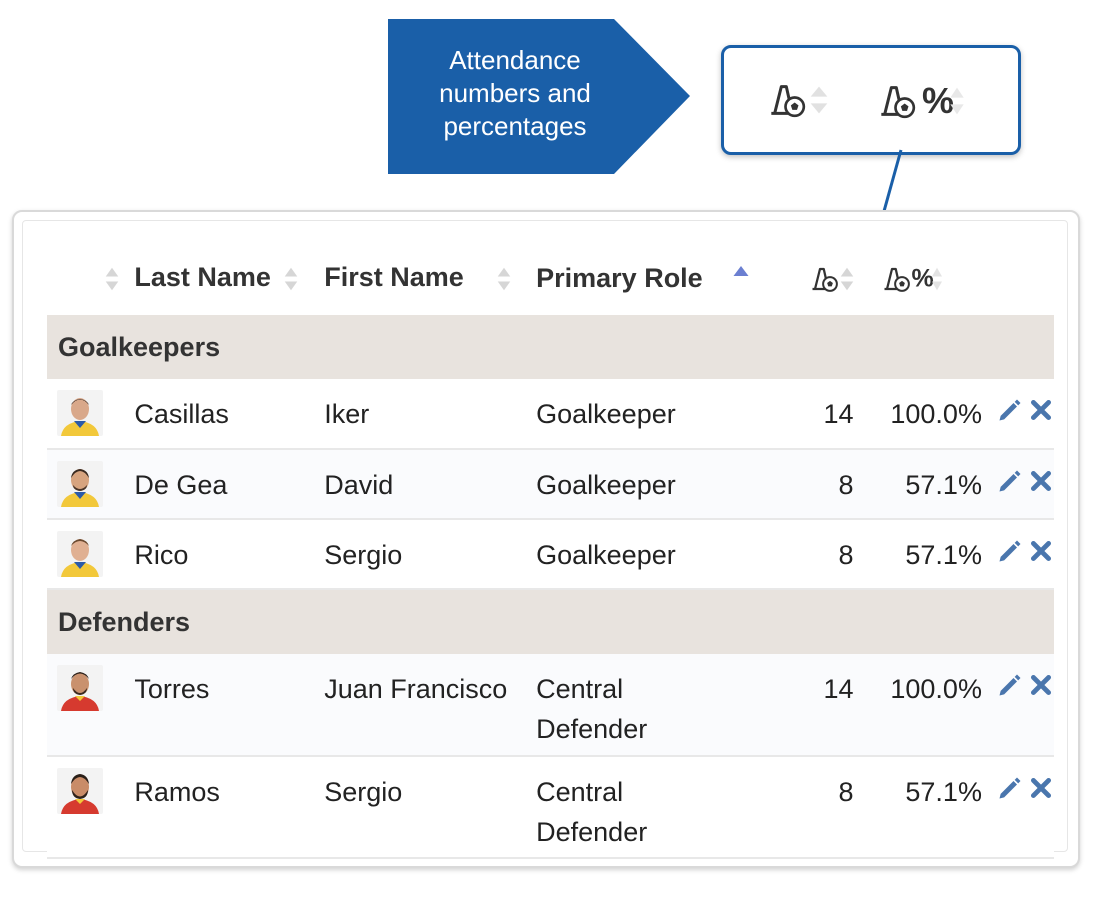 The image size is (1100, 902). I want to click on last-name-cell: Torres, so click(229, 705).